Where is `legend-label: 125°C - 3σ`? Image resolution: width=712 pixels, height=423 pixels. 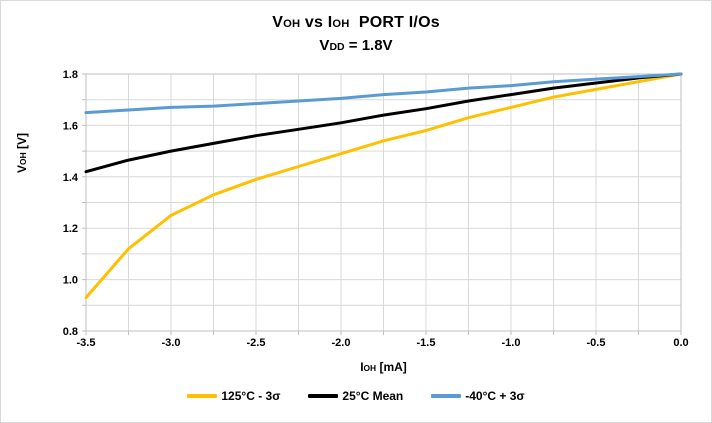 legend-label: 125°C - 3σ is located at coordinates (251, 396).